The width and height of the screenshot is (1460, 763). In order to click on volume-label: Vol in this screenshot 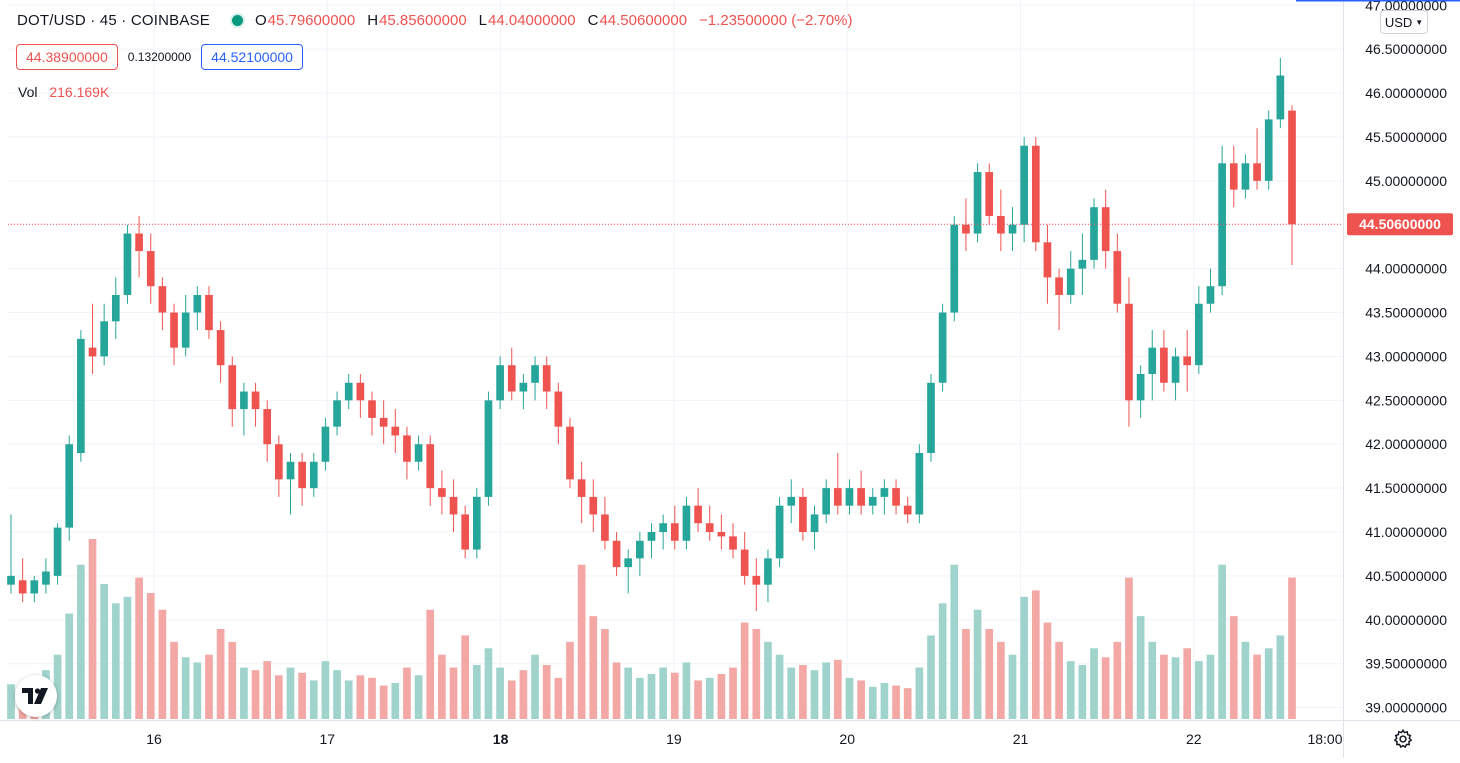, I will do `click(28, 92)`.